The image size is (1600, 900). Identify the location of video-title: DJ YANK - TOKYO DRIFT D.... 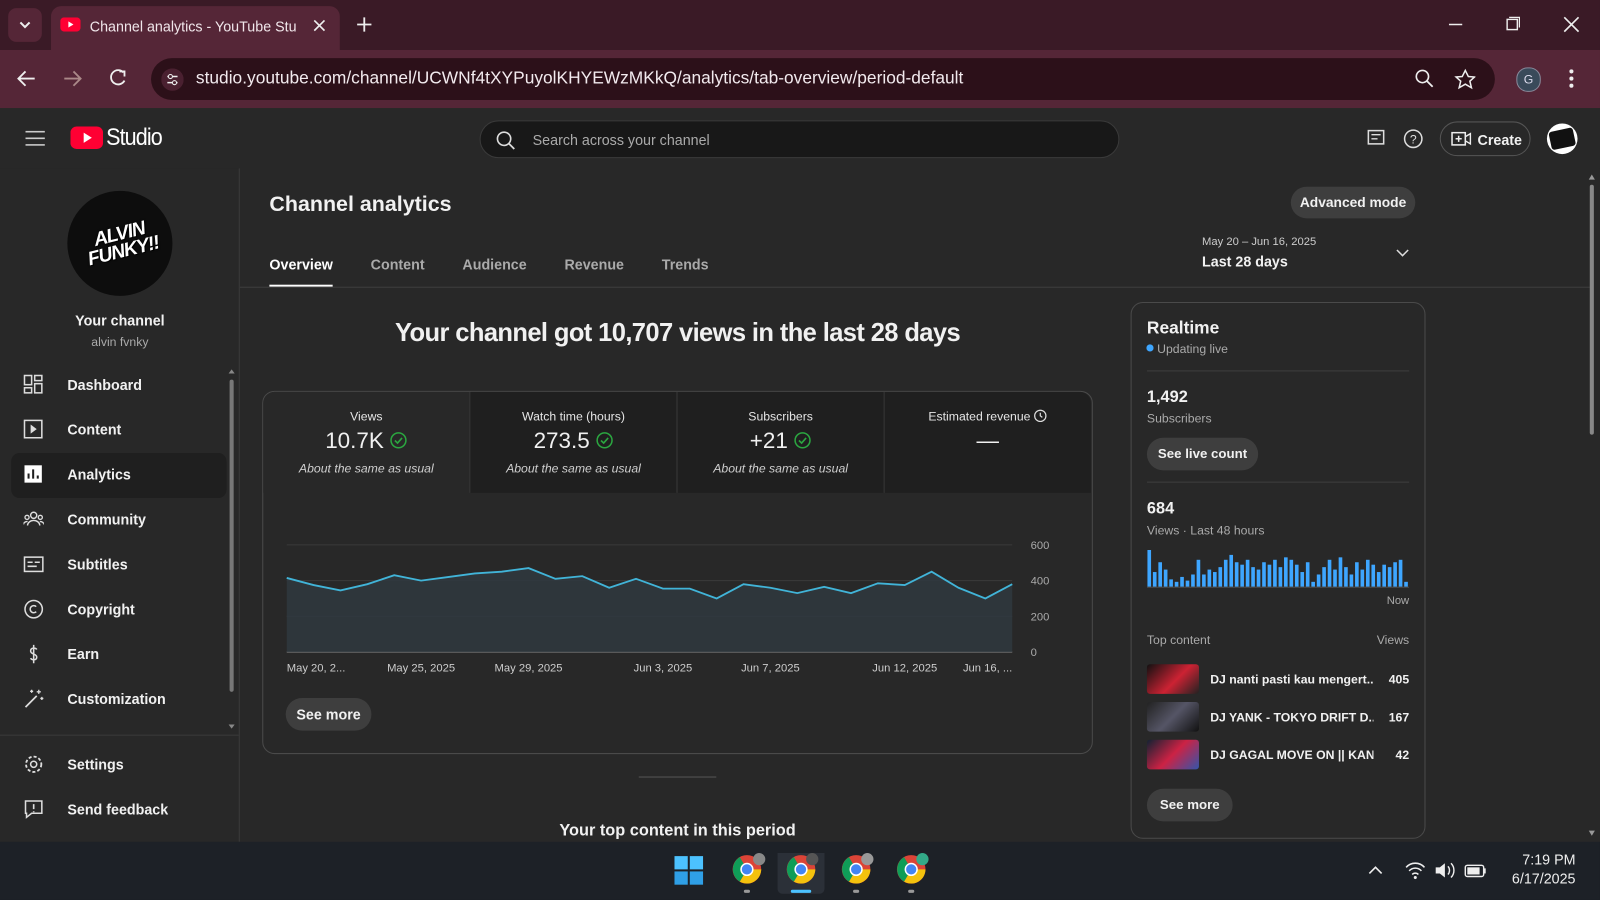
(1292, 717).